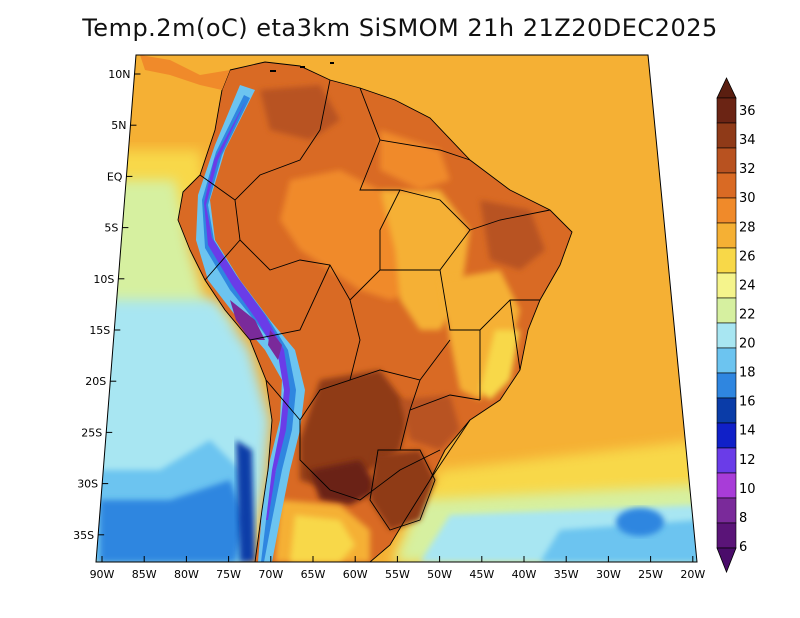  Describe the element at coordinates (747, 169) in the screenshot. I see `colorbar-label: 32` at that location.